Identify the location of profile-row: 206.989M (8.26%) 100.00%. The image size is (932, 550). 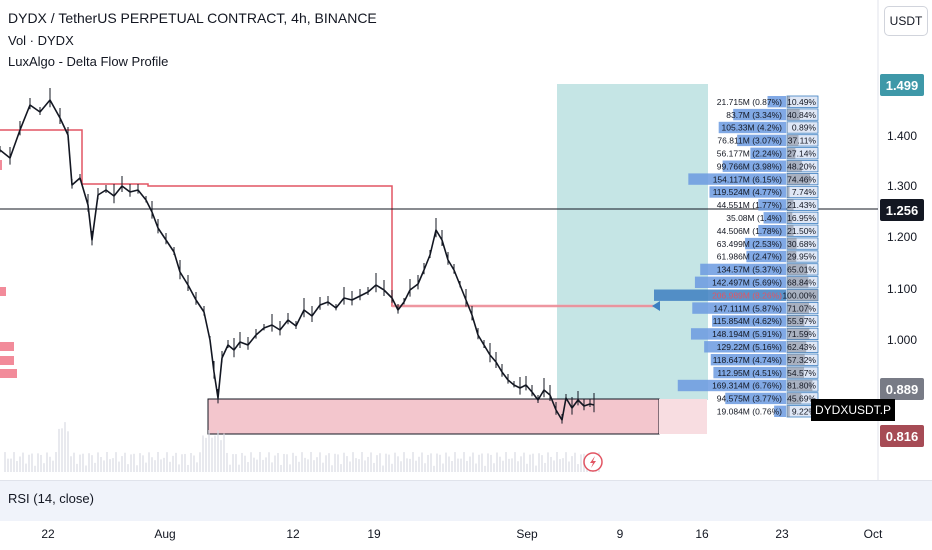
(736, 295).